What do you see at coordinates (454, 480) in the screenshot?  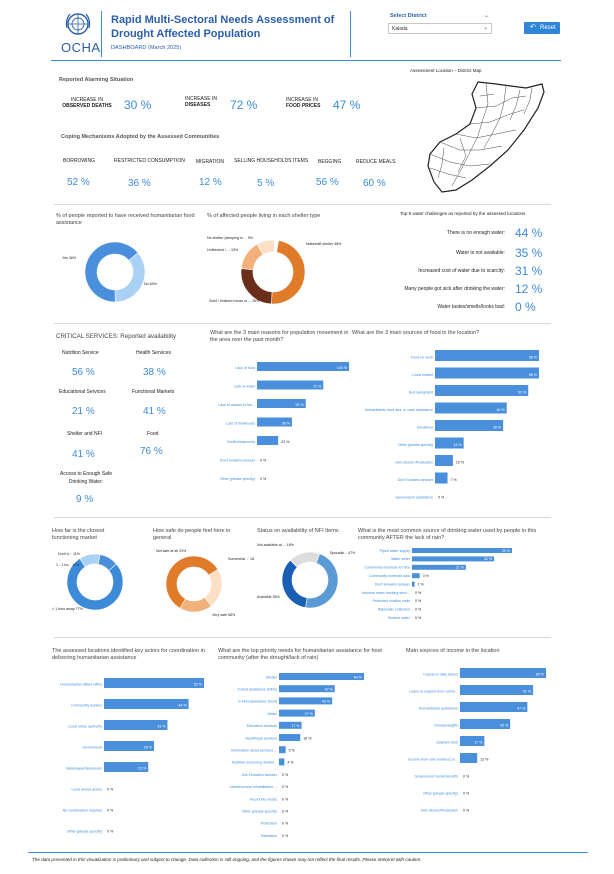 I see `bar-value-label: 7 %` at bounding box center [454, 480].